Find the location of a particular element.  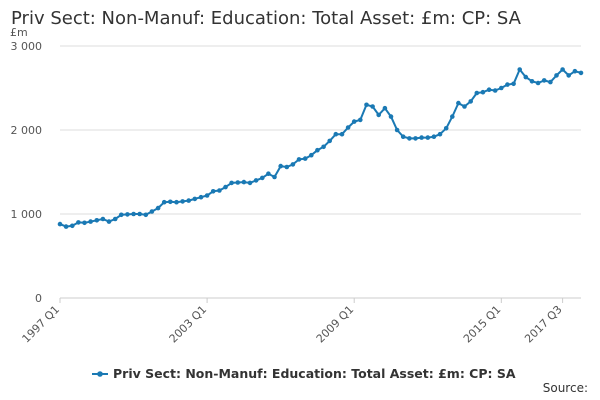

y-axis-label: £m is located at coordinates (19, 32).